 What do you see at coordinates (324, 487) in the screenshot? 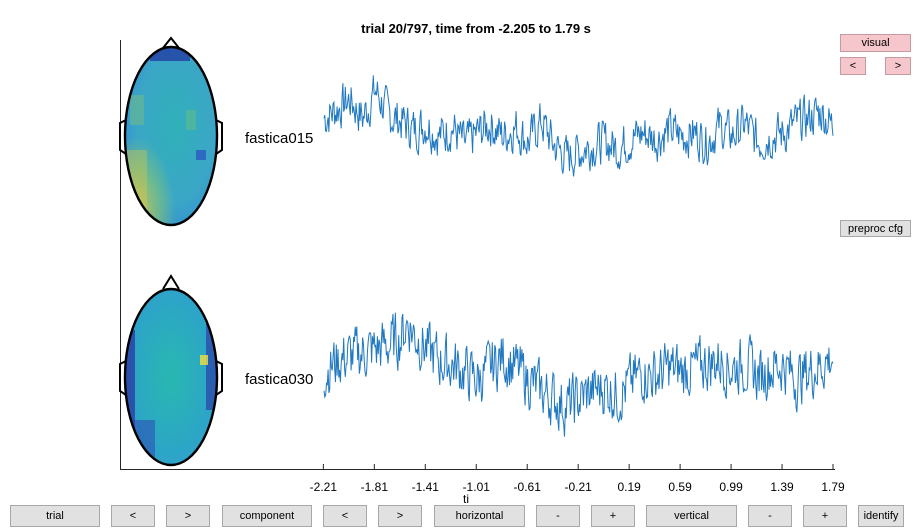
I see `x-tick-label: -2.21` at bounding box center [324, 487].